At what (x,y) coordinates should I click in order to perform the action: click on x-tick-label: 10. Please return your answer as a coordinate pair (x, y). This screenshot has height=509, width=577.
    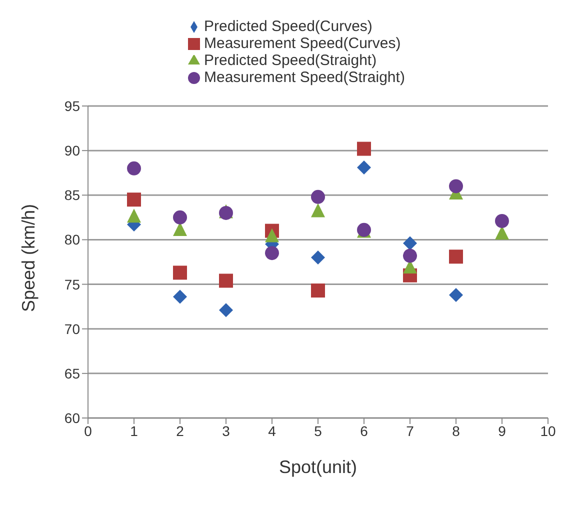
    Looking at the image, I should click on (548, 430).